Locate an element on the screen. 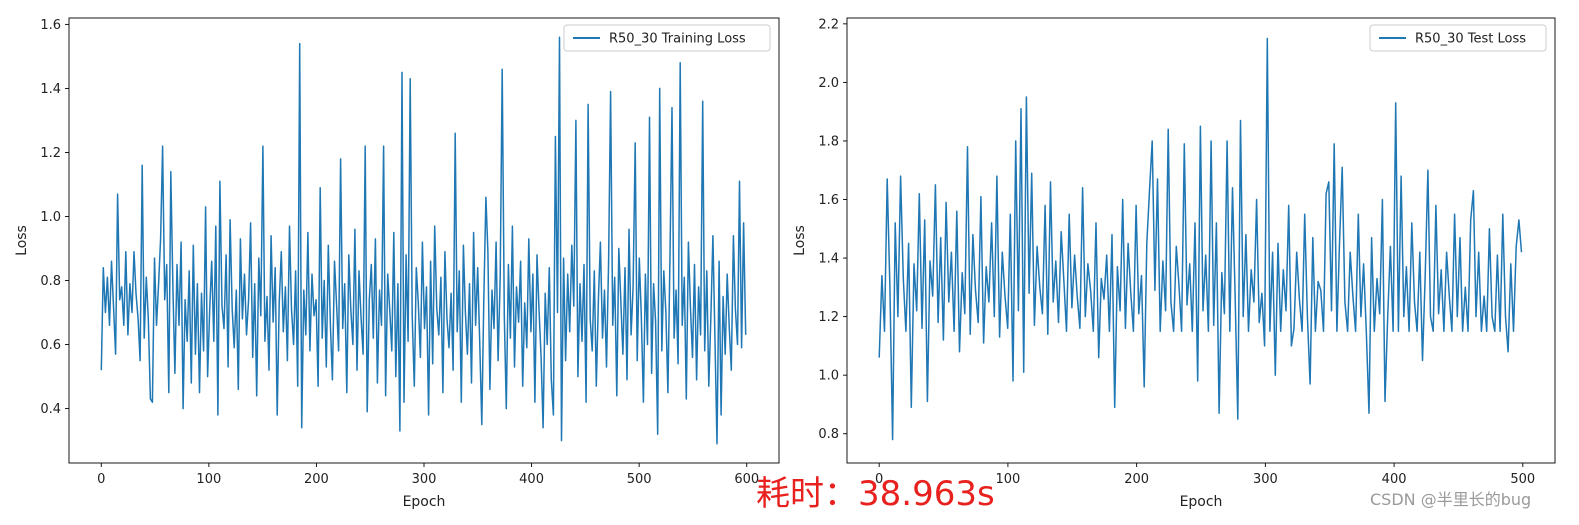 The width and height of the screenshot is (1579, 525). y-tick-label: 2.2 is located at coordinates (828, 24).